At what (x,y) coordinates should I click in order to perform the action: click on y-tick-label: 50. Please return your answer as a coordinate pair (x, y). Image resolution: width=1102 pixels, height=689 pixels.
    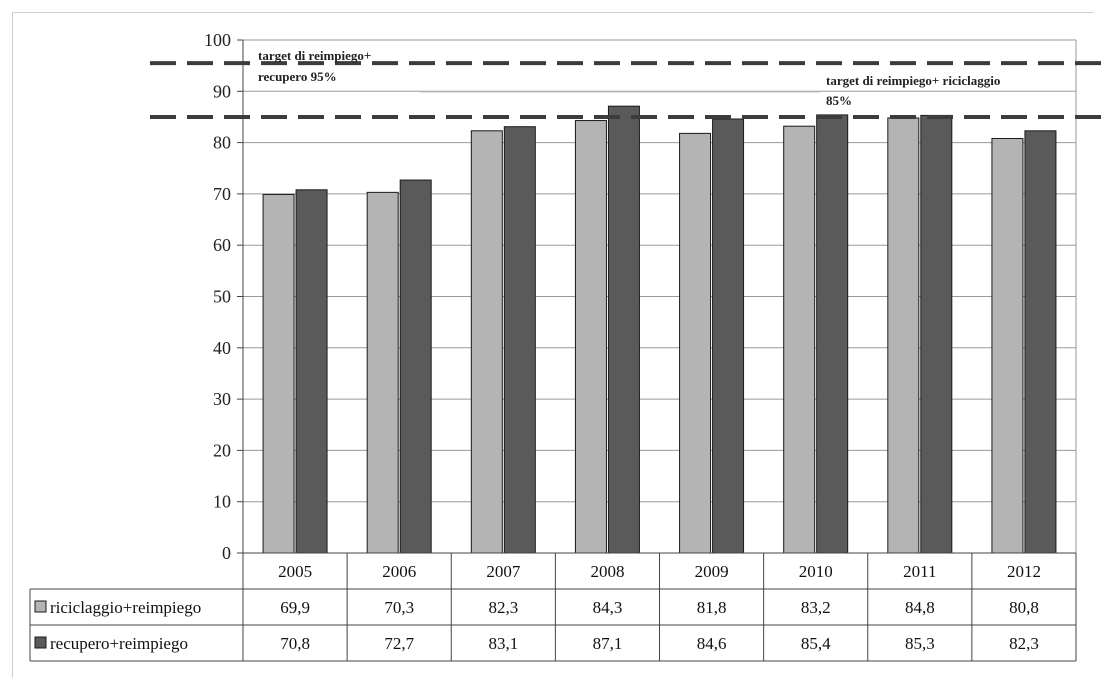
    Looking at the image, I should click on (222, 297).